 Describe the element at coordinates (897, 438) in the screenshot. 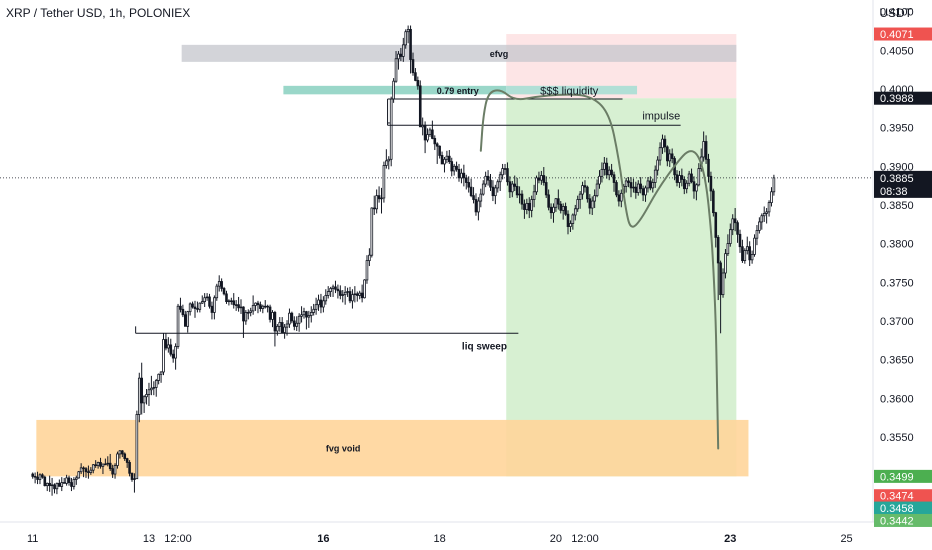

I see `y-tick-label: 0.3550` at that location.